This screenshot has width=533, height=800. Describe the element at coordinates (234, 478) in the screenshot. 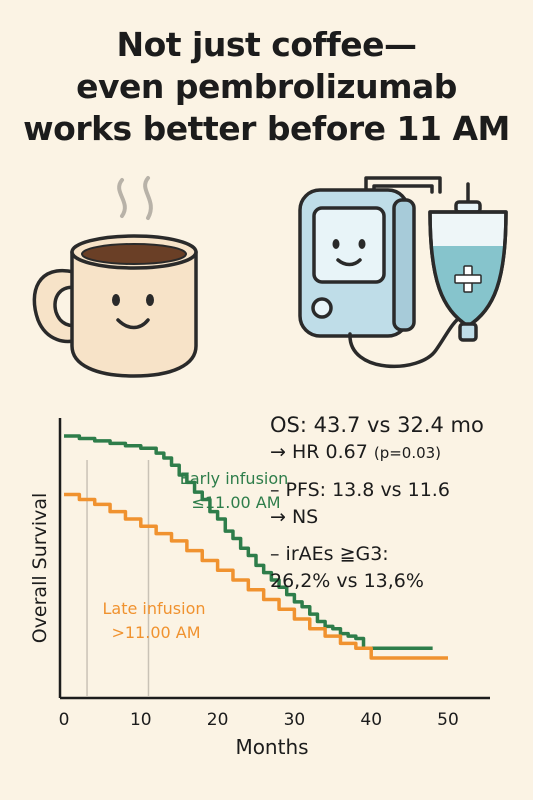

I see `early-series-label: Early infusion` at that location.